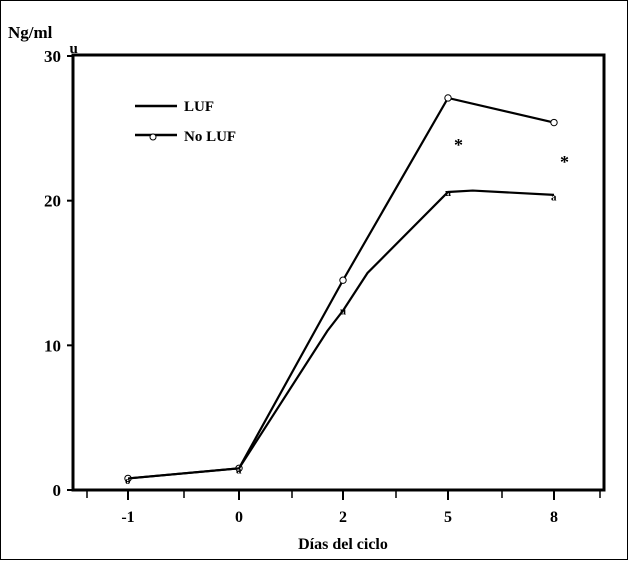  I want to click on y-tick-label: 10, so click(52, 345).